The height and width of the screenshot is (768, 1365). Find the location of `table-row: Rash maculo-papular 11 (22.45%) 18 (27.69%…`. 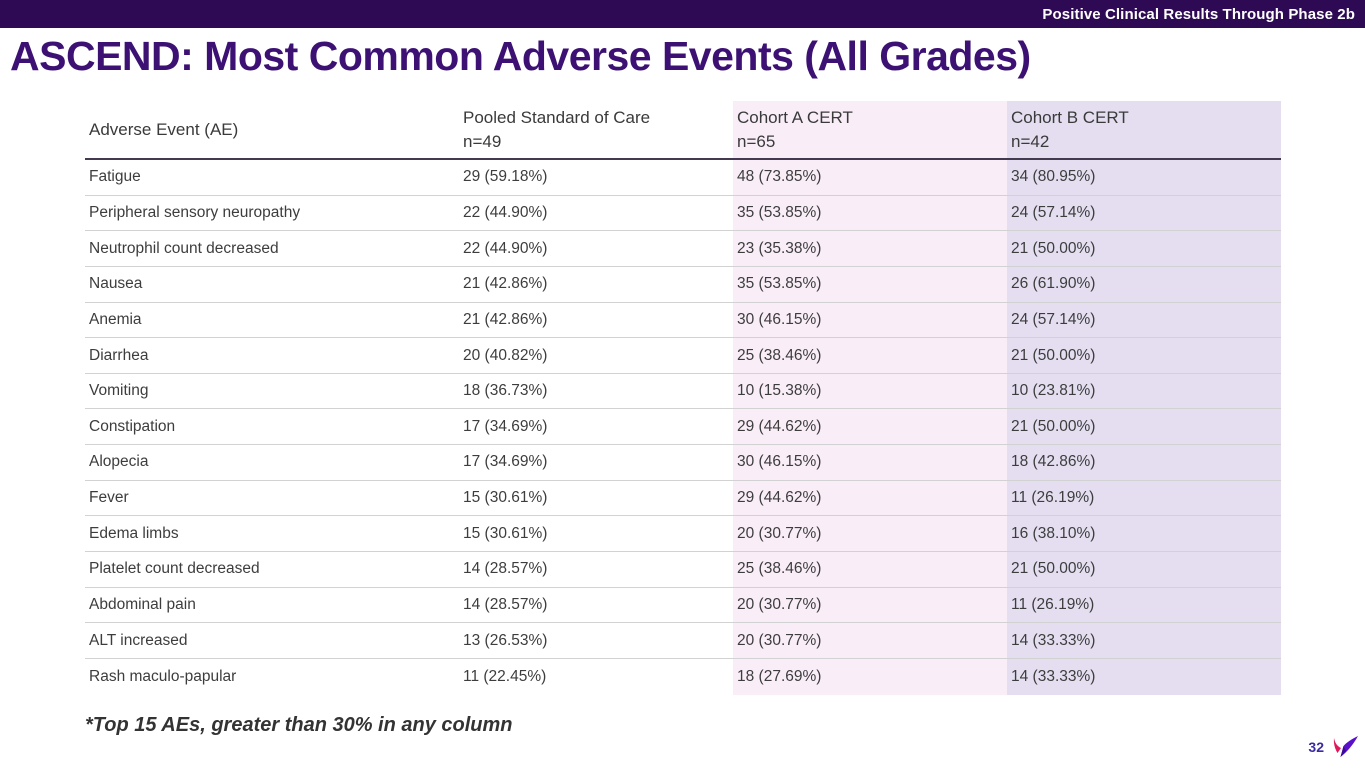

table-row: Rash maculo-papular 11 (22.45%) 18 (27.69%… is located at coordinates (683, 676).